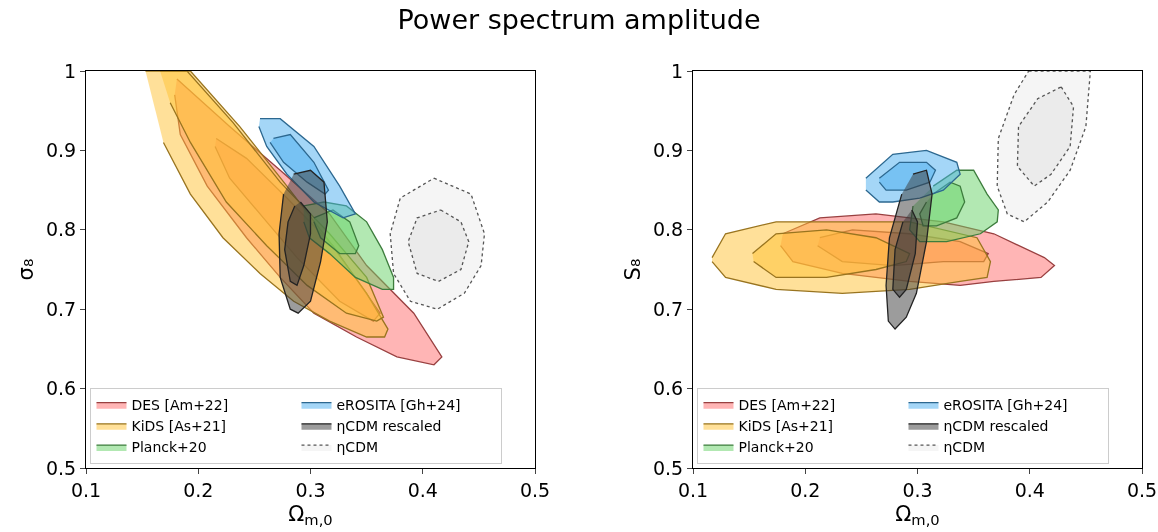 Image resolution: width=1158 pixels, height=532 pixels. What do you see at coordinates (26, 269) in the screenshot?
I see `y-axis-title: σ₈` at bounding box center [26, 269].